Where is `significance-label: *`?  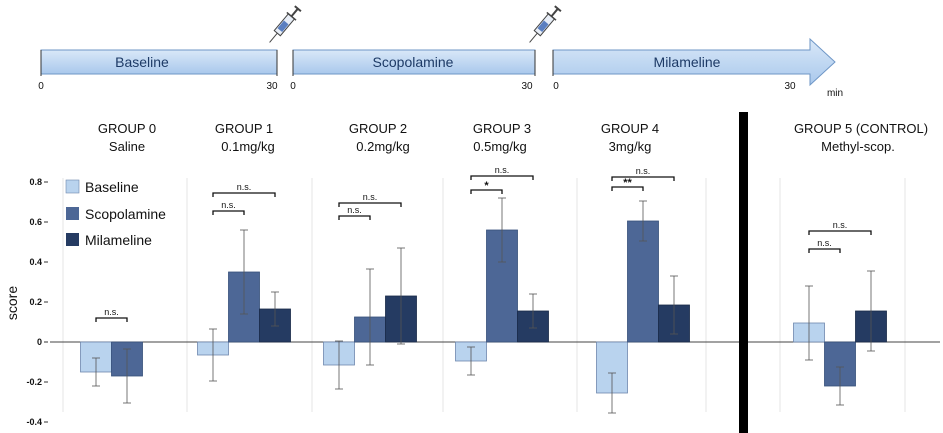
significance-label: * is located at coordinates (486, 186).